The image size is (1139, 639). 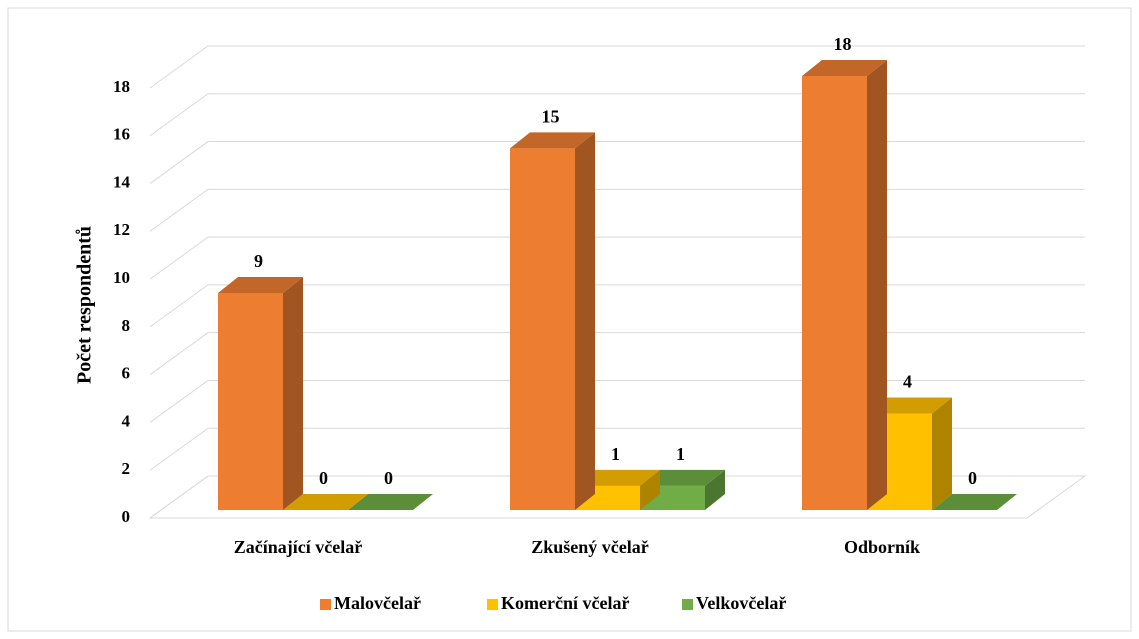 What do you see at coordinates (126, 468) in the screenshot?
I see `y-tick-label: 2` at bounding box center [126, 468].